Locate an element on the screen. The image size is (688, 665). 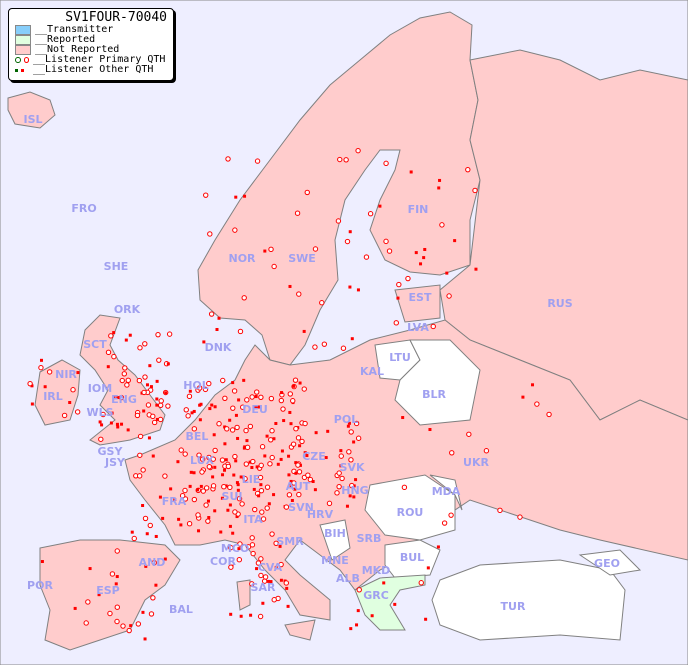
country-label-dnk: DNK is located at coordinates (218, 347).